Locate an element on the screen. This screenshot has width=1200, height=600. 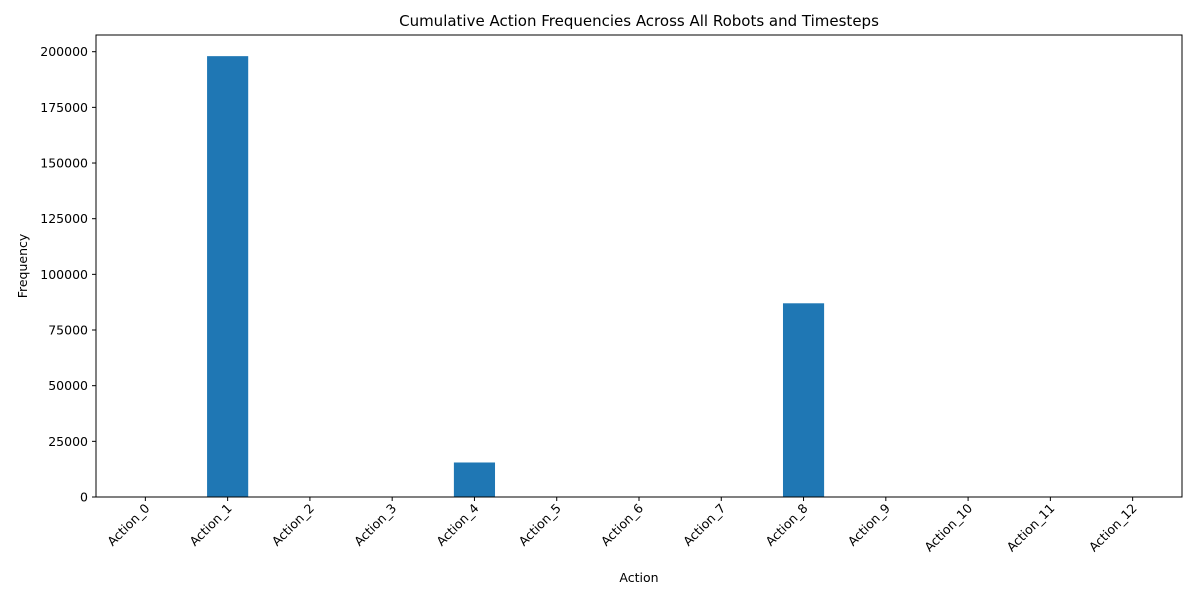
x-tick-label: Action_11 is located at coordinates (1031, 528).